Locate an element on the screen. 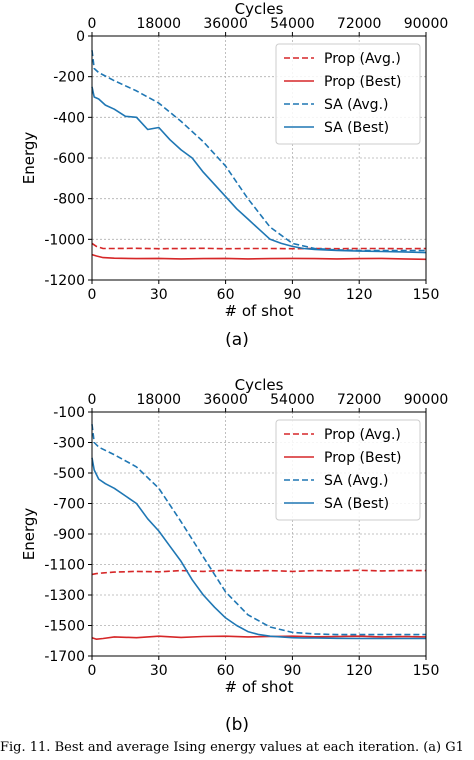  chart-b-y-tick-label: -1100 is located at coordinates (64, 566).